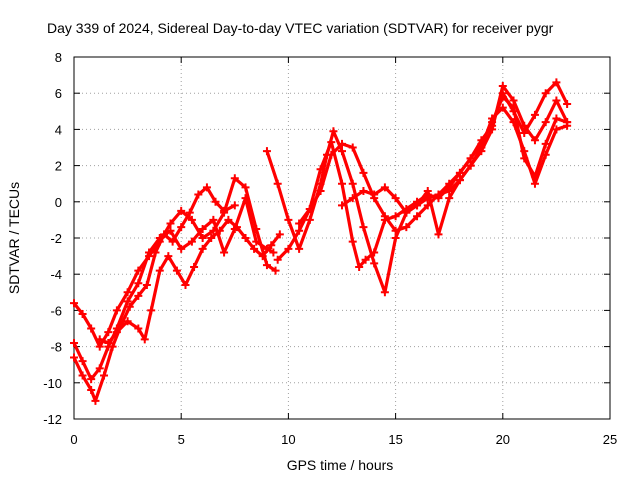  Describe the element at coordinates (610, 439) in the screenshot. I see `x-tick-label: 25` at that location.